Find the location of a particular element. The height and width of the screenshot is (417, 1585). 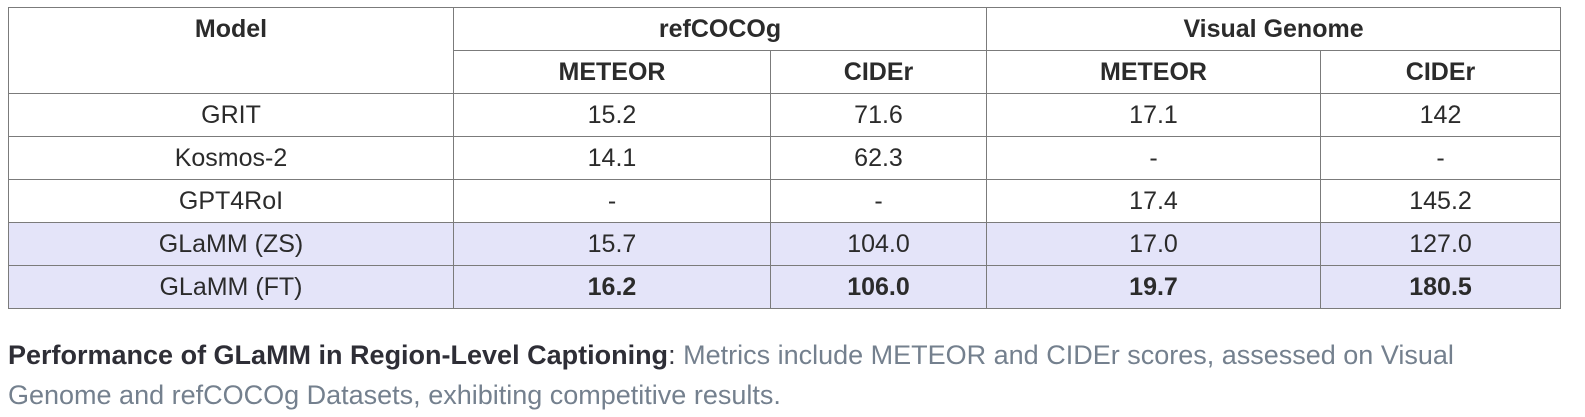

table-row: Kosmos-2 14.1 62.3 - - is located at coordinates (785, 158).